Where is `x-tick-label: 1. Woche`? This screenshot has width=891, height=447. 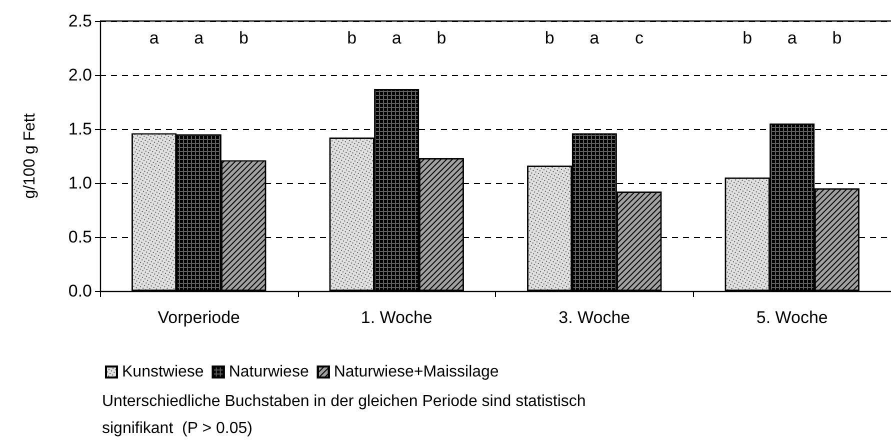 x-tick-label: 1. Woche is located at coordinates (396, 317).